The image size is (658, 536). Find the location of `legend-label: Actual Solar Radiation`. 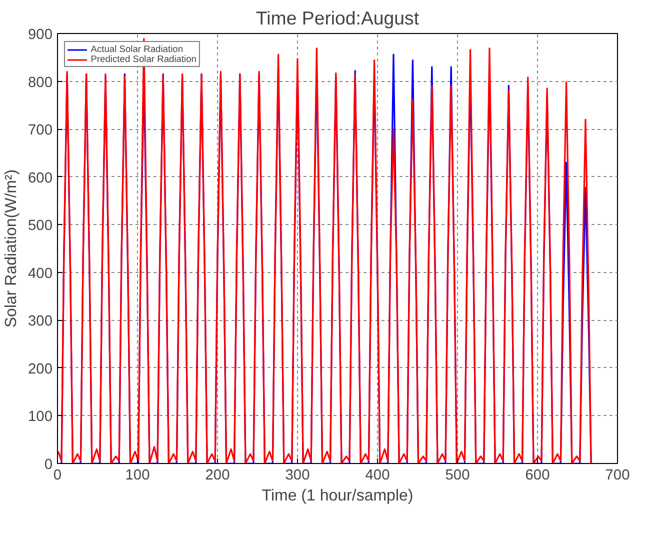

legend-label: Actual Solar Radiation is located at coordinates (137, 49).